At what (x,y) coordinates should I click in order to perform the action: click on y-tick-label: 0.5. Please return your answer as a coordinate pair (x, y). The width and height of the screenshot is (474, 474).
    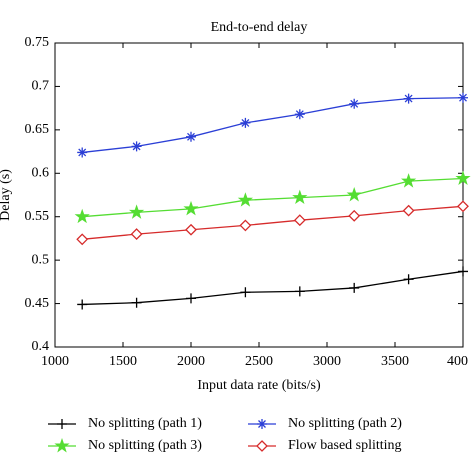
    Looking at the image, I should click on (41, 259).